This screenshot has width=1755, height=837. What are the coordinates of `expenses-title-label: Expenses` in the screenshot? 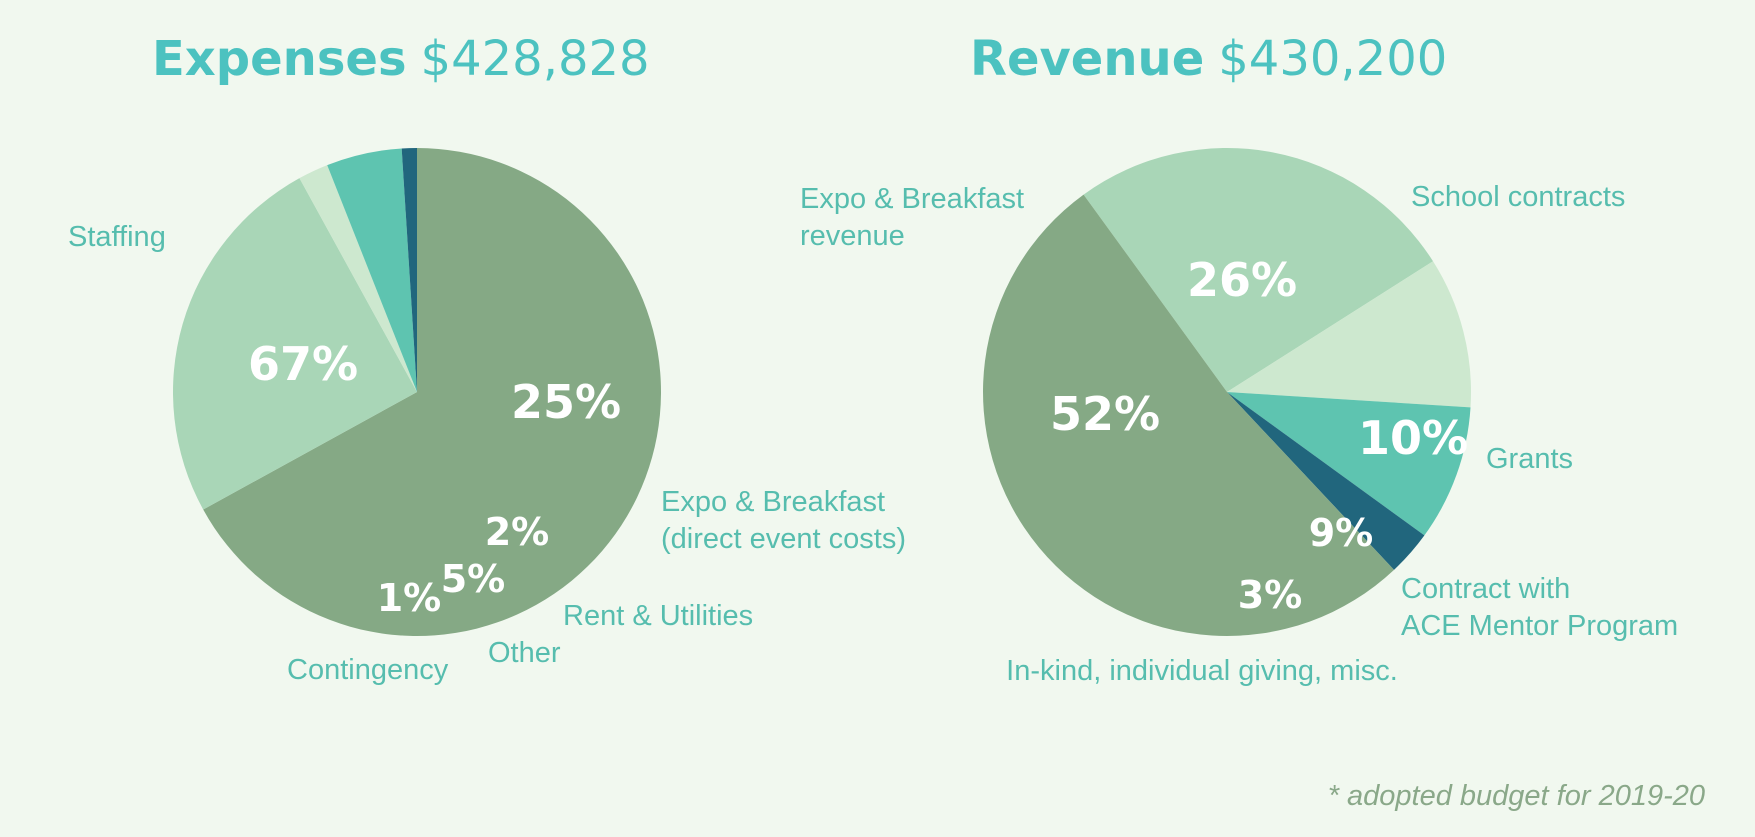 It's located at (279, 59).